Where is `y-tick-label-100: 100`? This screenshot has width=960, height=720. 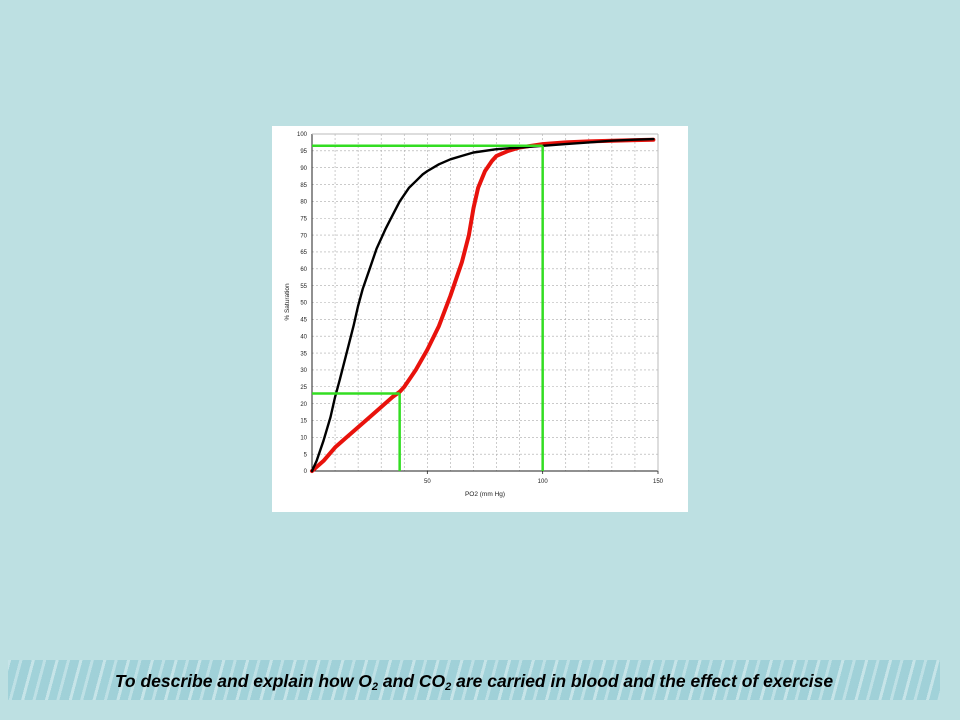 y-tick-label-100: 100 is located at coordinates (302, 135).